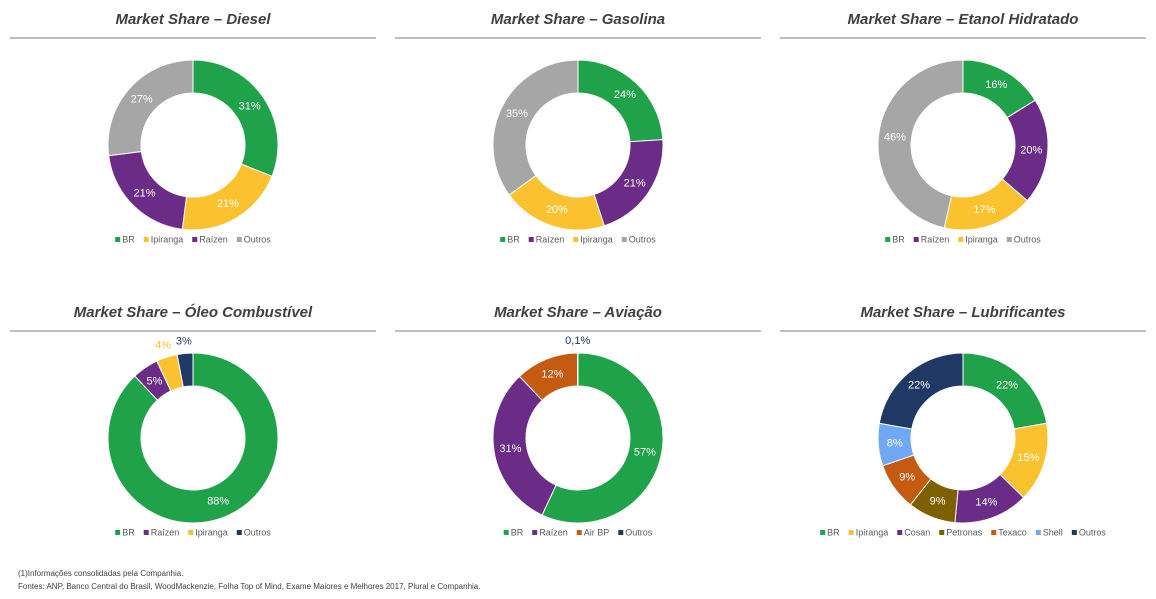  Describe the element at coordinates (218, 502) in the screenshot. I see `data-label: 88%` at that location.